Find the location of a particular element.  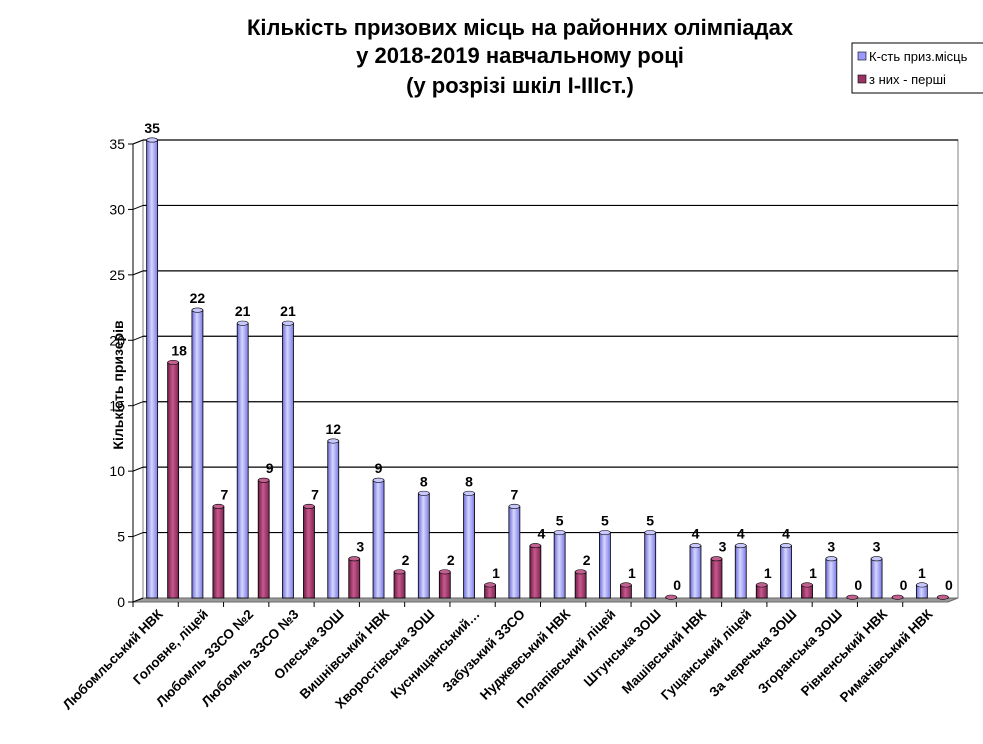

category-label: Машівський НВК is located at coordinates (664, 651).